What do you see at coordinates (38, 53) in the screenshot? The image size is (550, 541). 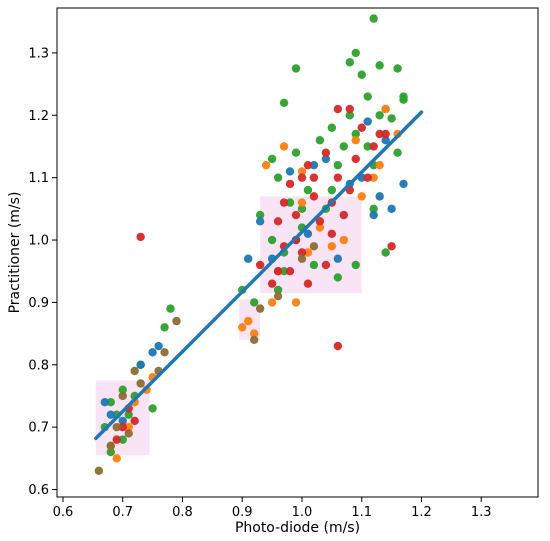 I see `y-tick-label: 1.3` at bounding box center [38, 53].